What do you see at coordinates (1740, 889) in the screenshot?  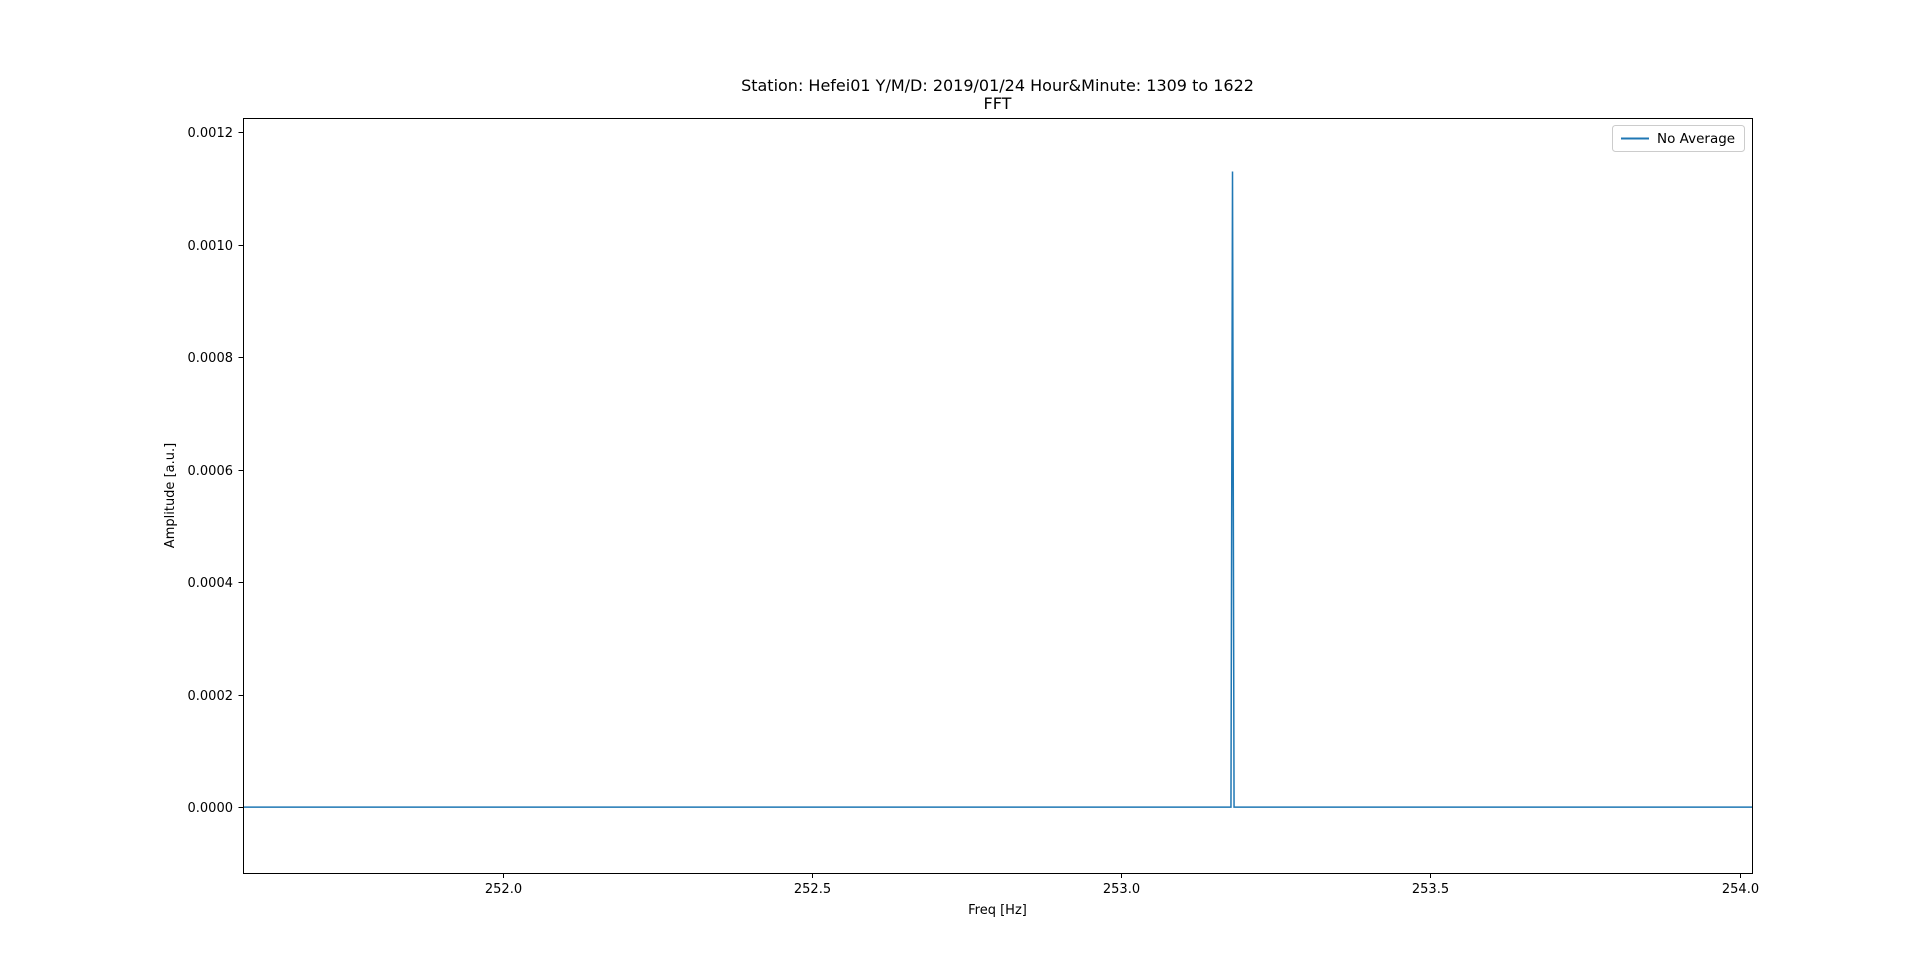 I see `x-tick-label: 254.0` at bounding box center [1740, 889].